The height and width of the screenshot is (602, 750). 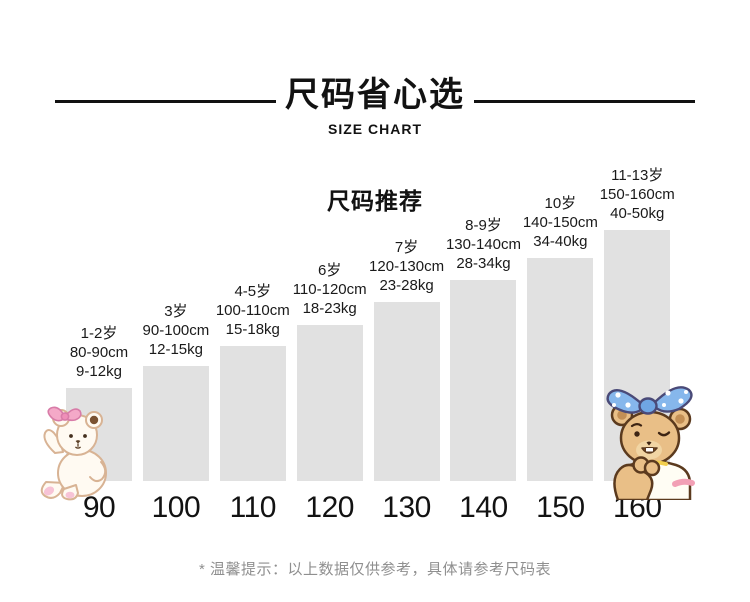 I want to click on bar-label-line: 150-160cm, so click(x=637, y=194).